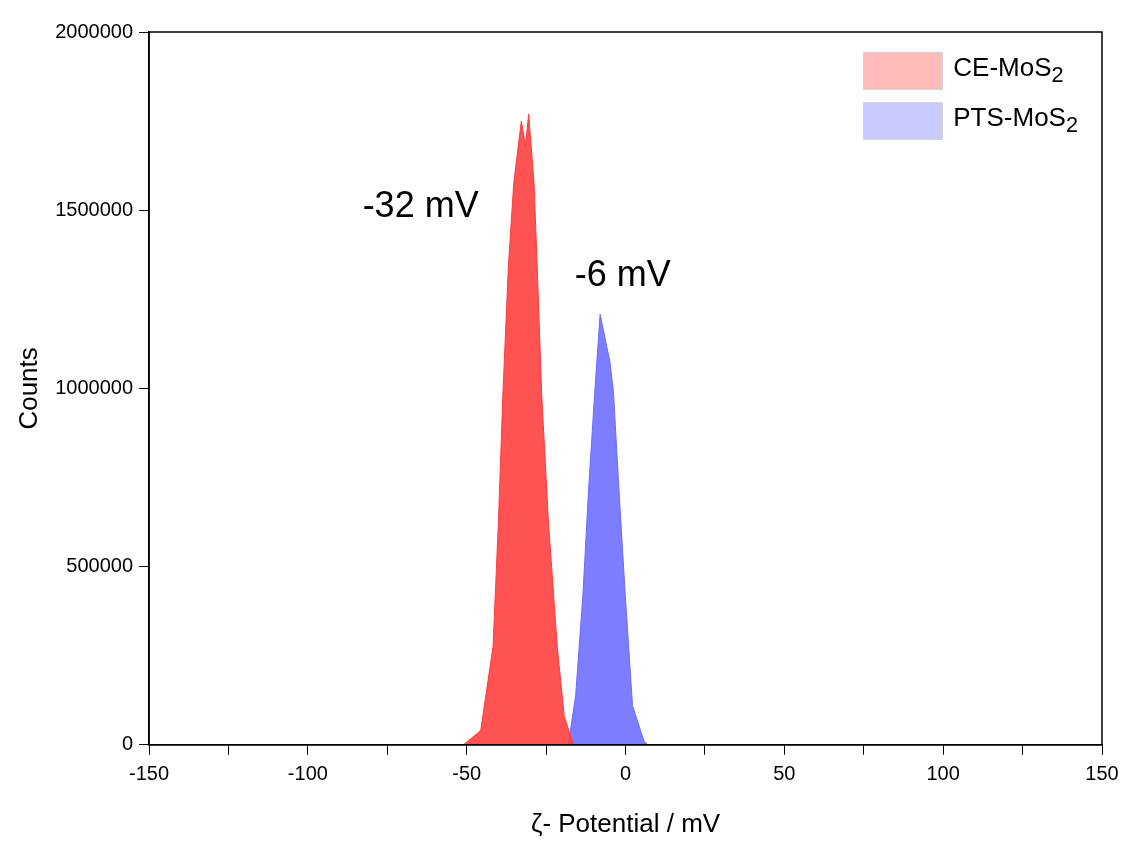  What do you see at coordinates (149, 773) in the screenshot?
I see `x-tick-label: -150` at bounding box center [149, 773].